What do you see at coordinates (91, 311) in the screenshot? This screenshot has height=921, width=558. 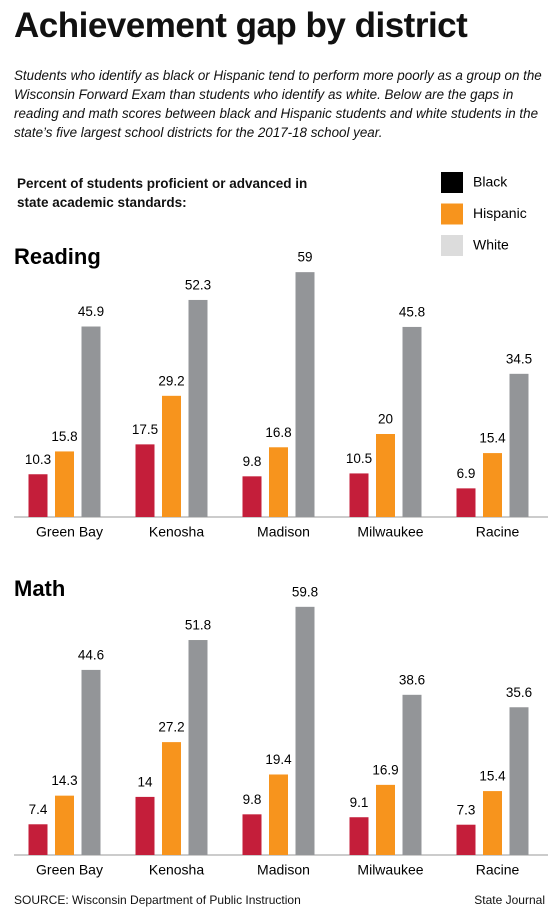 I see `value-label: 45.9` at bounding box center [91, 311].